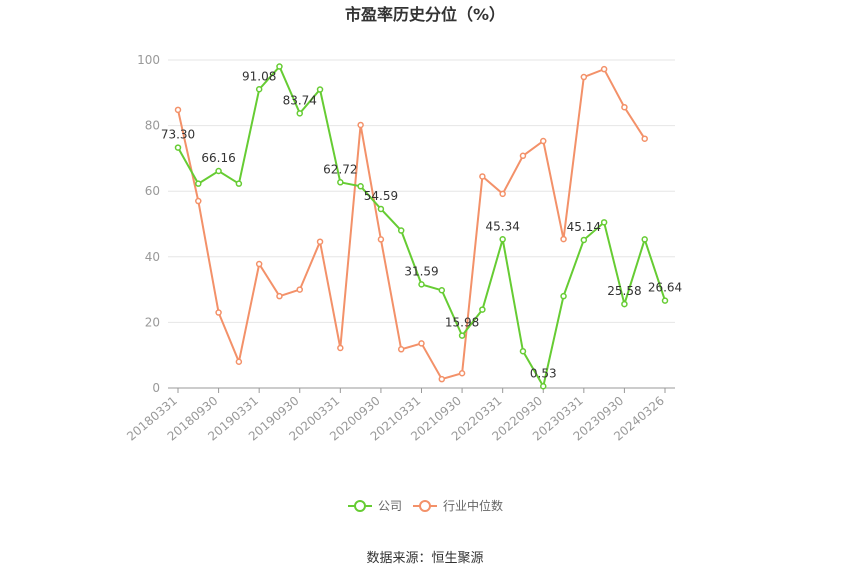 The height and width of the screenshot is (574, 850). Describe the element at coordinates (424, 558) in the screenshot. I see `data-source: 数据来源：恒生聚源` at that location.